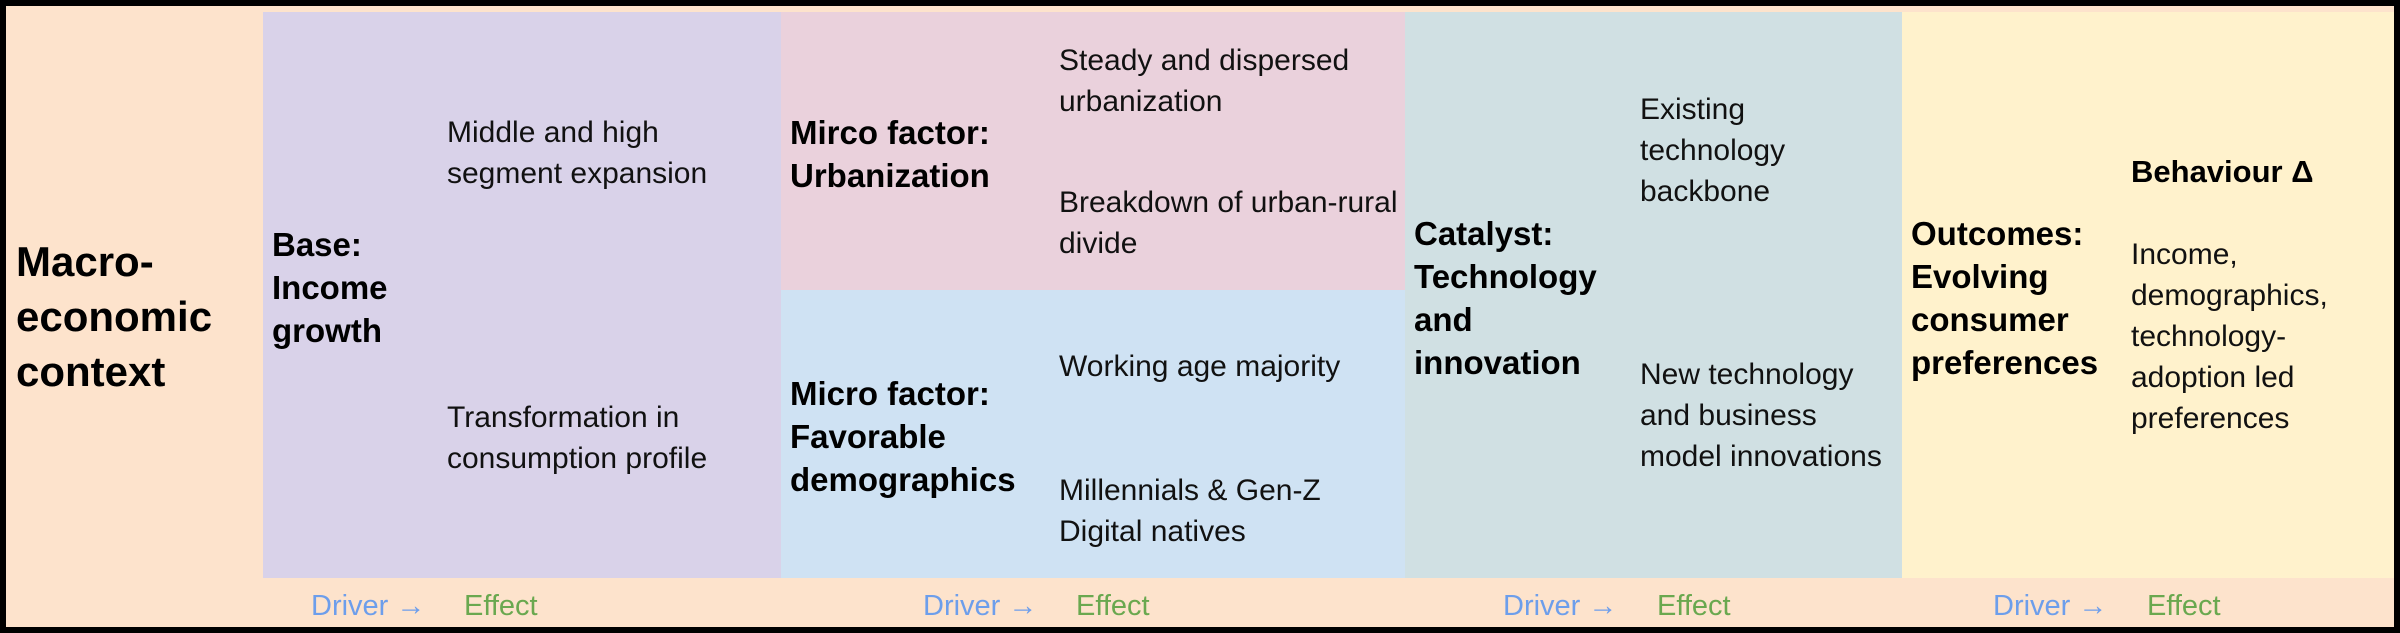 The height and width of the screenshot is (633, 2400). Describe the element at coordinates (1093, 151) in the screenshot. I see `urbanization-panel` at that location.